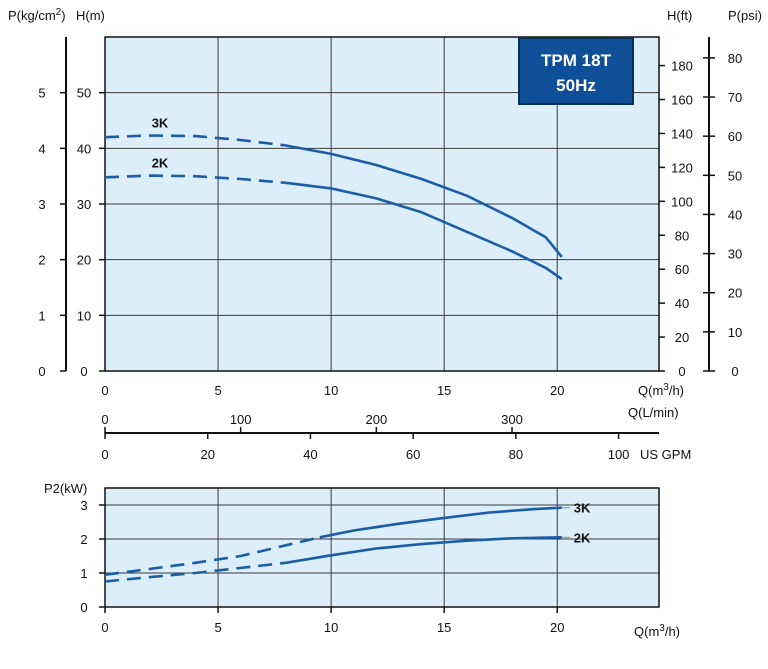  What do you see at coordinates (682, 66) in the screenshot?
I see `head-ft-tick-label: 180` at bounding box center [682, 66].